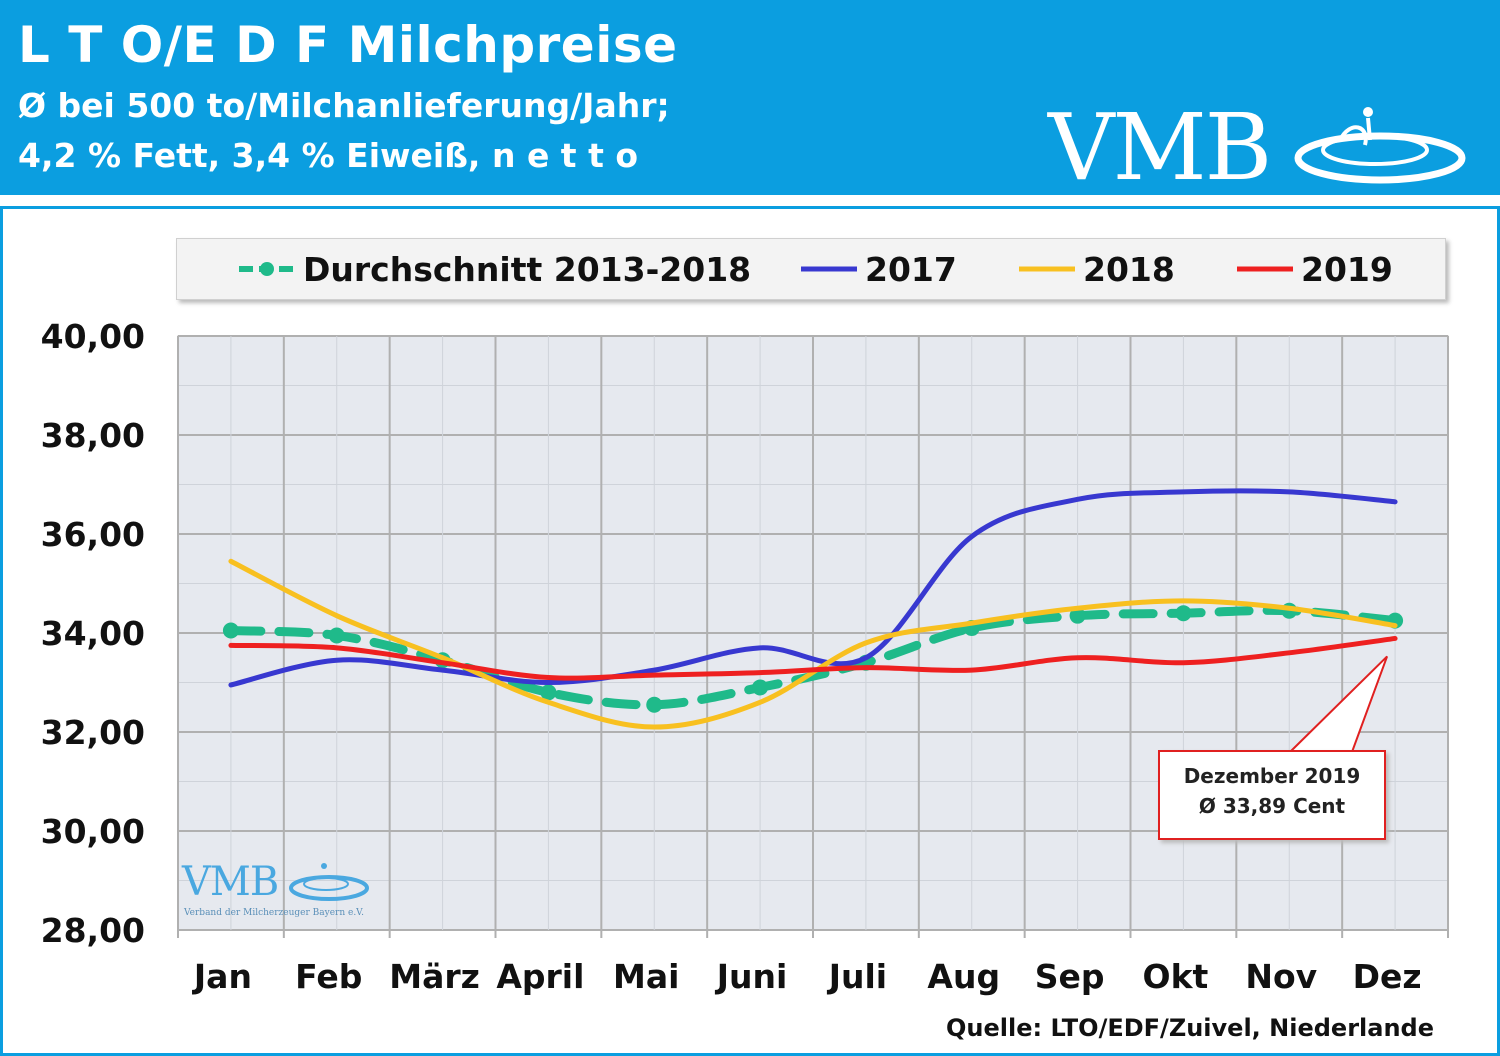  I want to click on legend-swatch-2018, so click(1047, 269).